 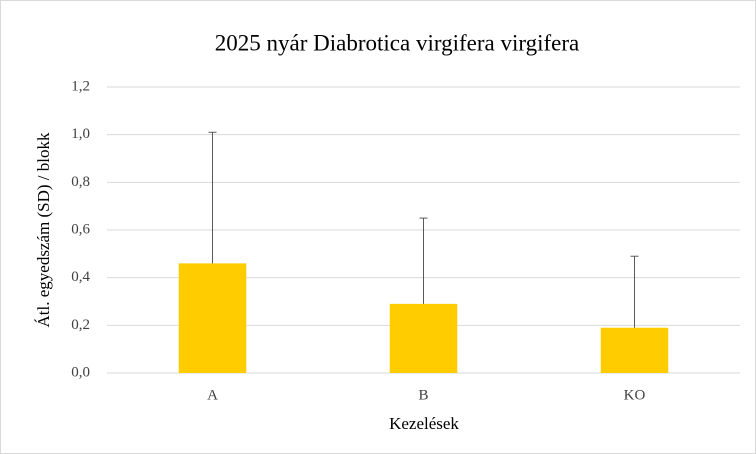 I want to click on y-axis-label: Átl. egyedszám (SD) / blokk, so click(x=43, y=229).